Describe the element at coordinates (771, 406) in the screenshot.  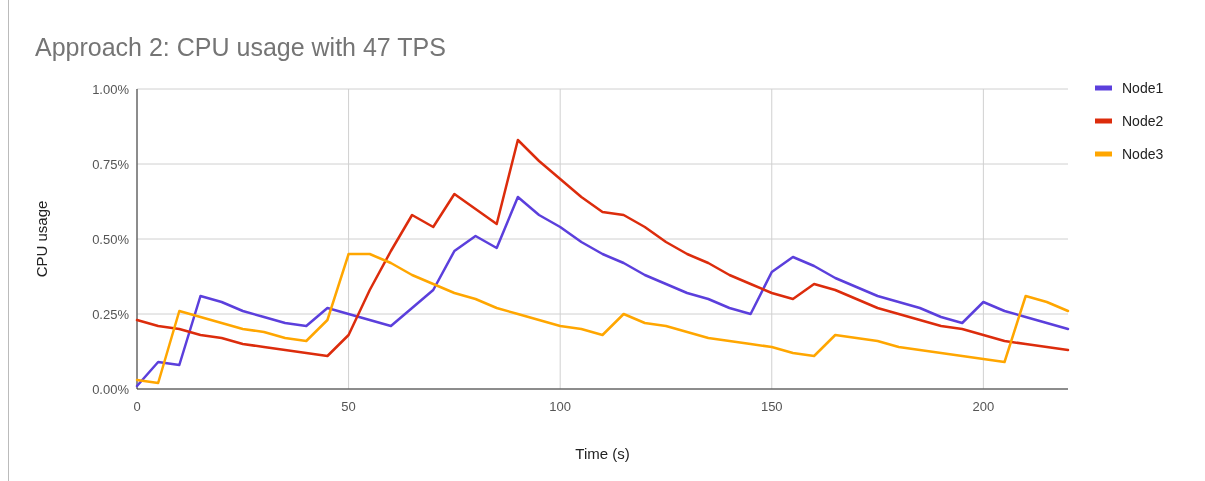
I see `x-tick-label: 150` at that location.